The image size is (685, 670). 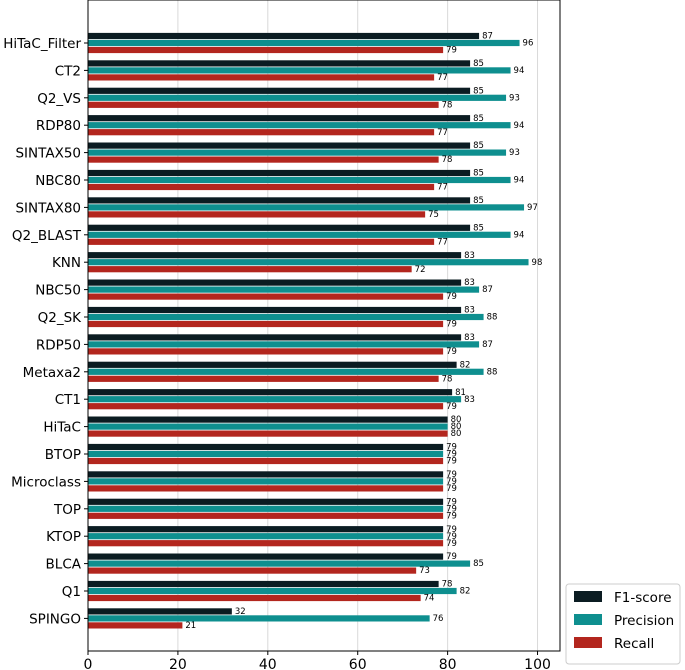 I want to click on category-label: Metaxa2, so click(x=52, y=373).